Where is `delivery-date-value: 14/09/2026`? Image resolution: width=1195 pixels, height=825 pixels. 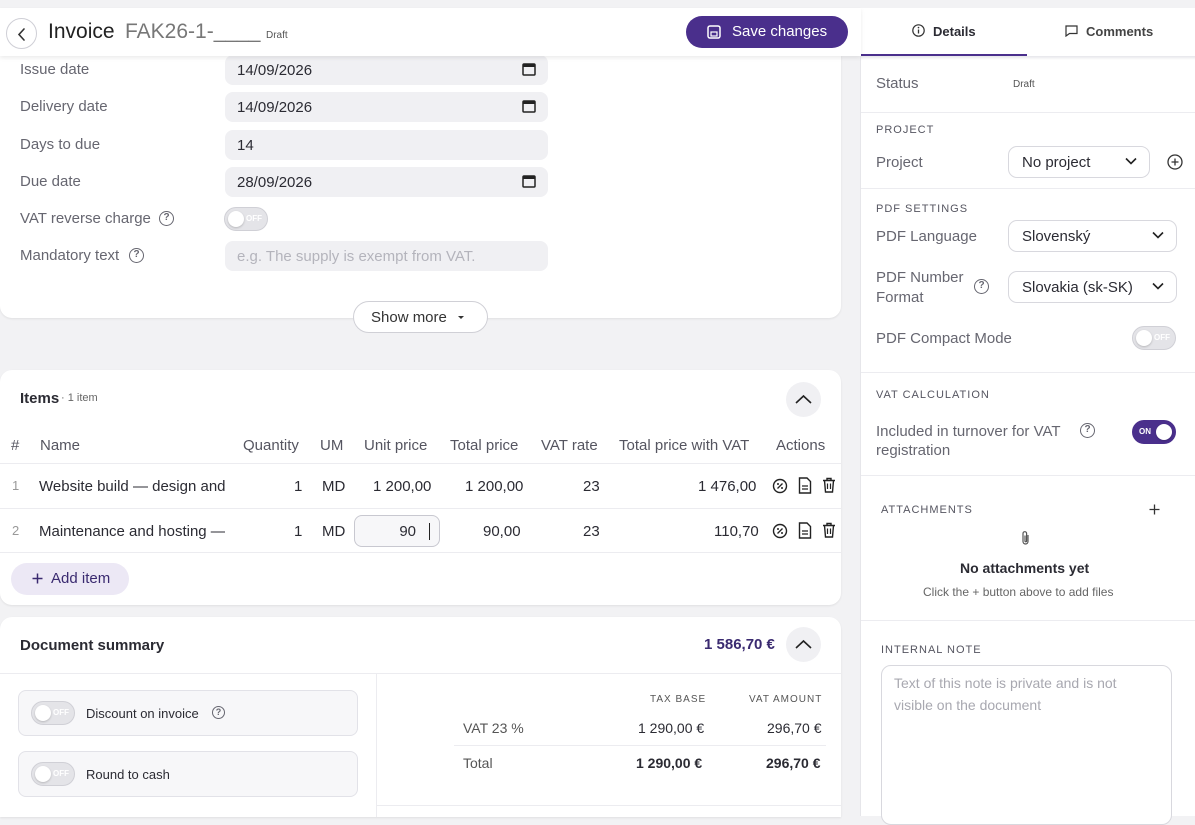
delivery-date-value: 14/09/2026 is located at coordinates (275, 107).